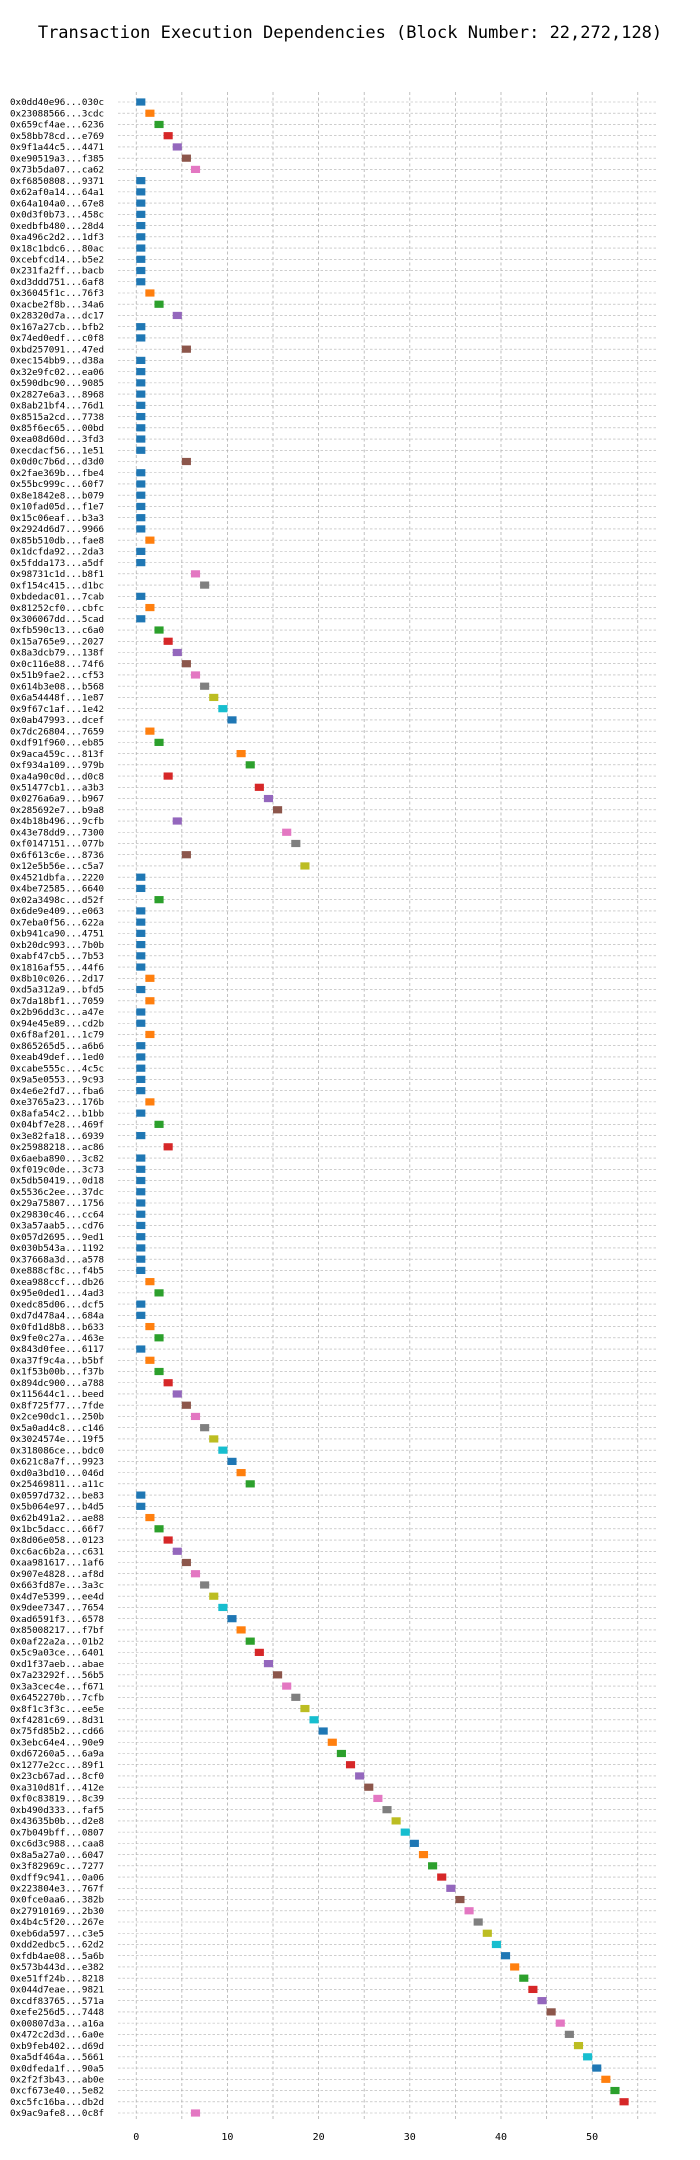 Image resolution: width=700 pixels, height=2160 pixels. Describe the element at coordinates (57, 1226) in the screenshot. I see `y-tick-label: 0x3a57aab5...cd76` at that location.